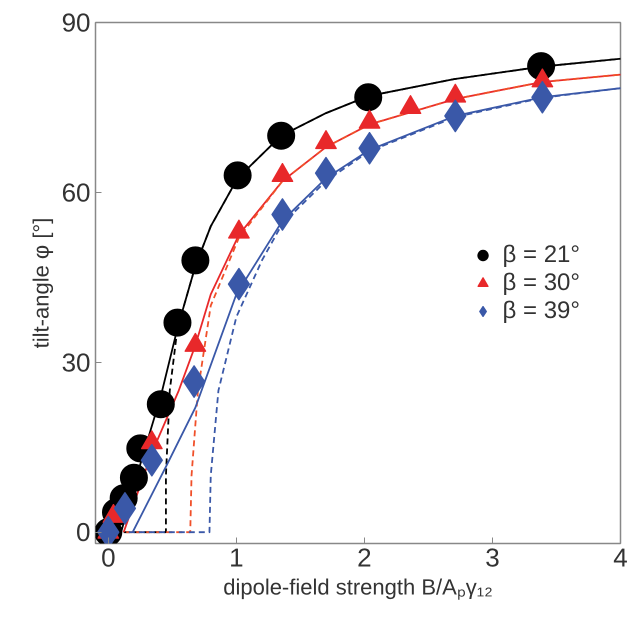  Describe the element at coordinates (541, 310) in the screenshot. I see `legend-label: β = 39°` at that location.